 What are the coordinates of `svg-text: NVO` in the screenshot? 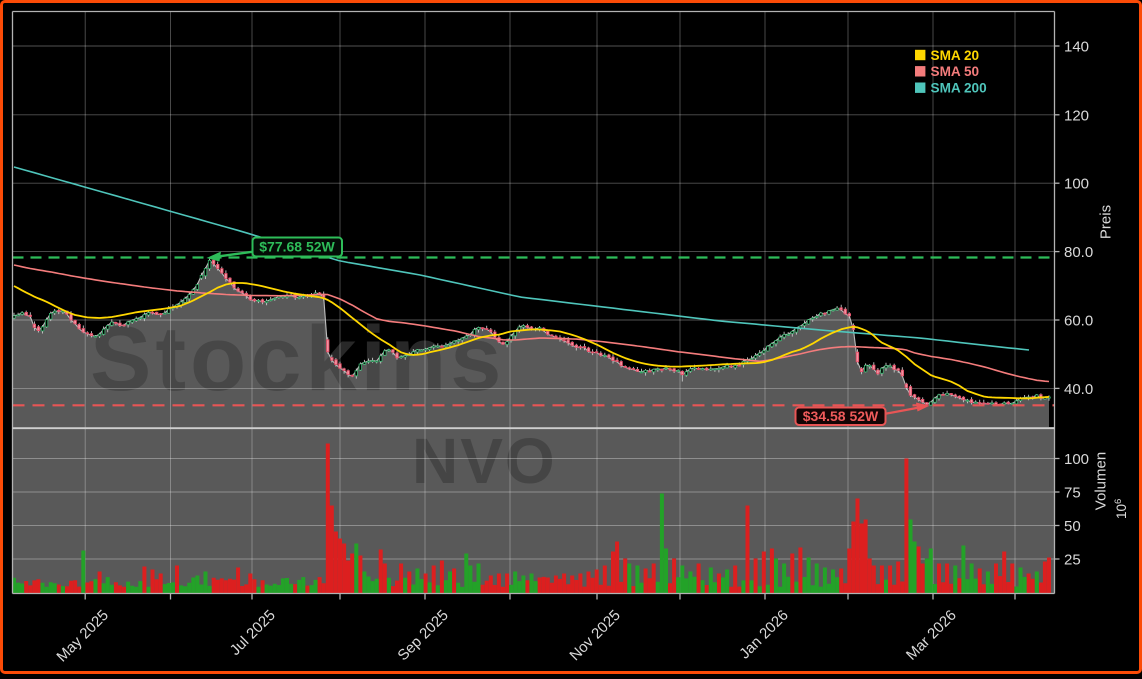 It's located at (484, 461).